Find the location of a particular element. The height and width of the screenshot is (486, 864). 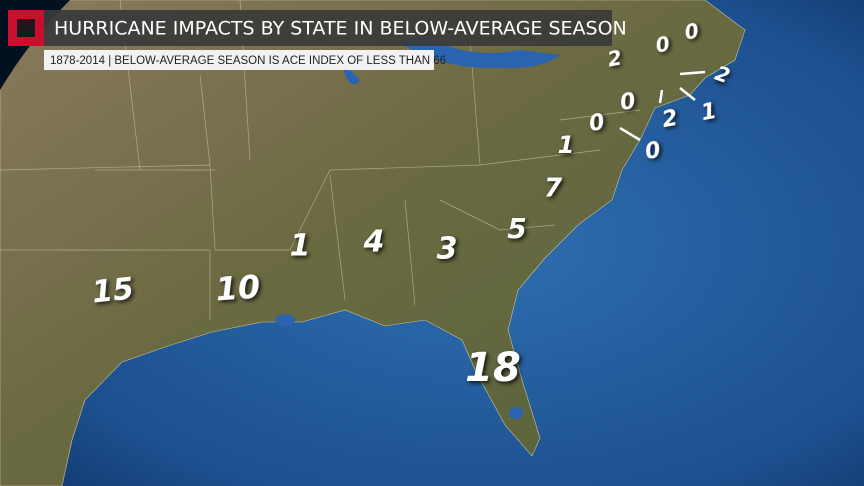

state-count: 5 is located at coordinates (516, 228).